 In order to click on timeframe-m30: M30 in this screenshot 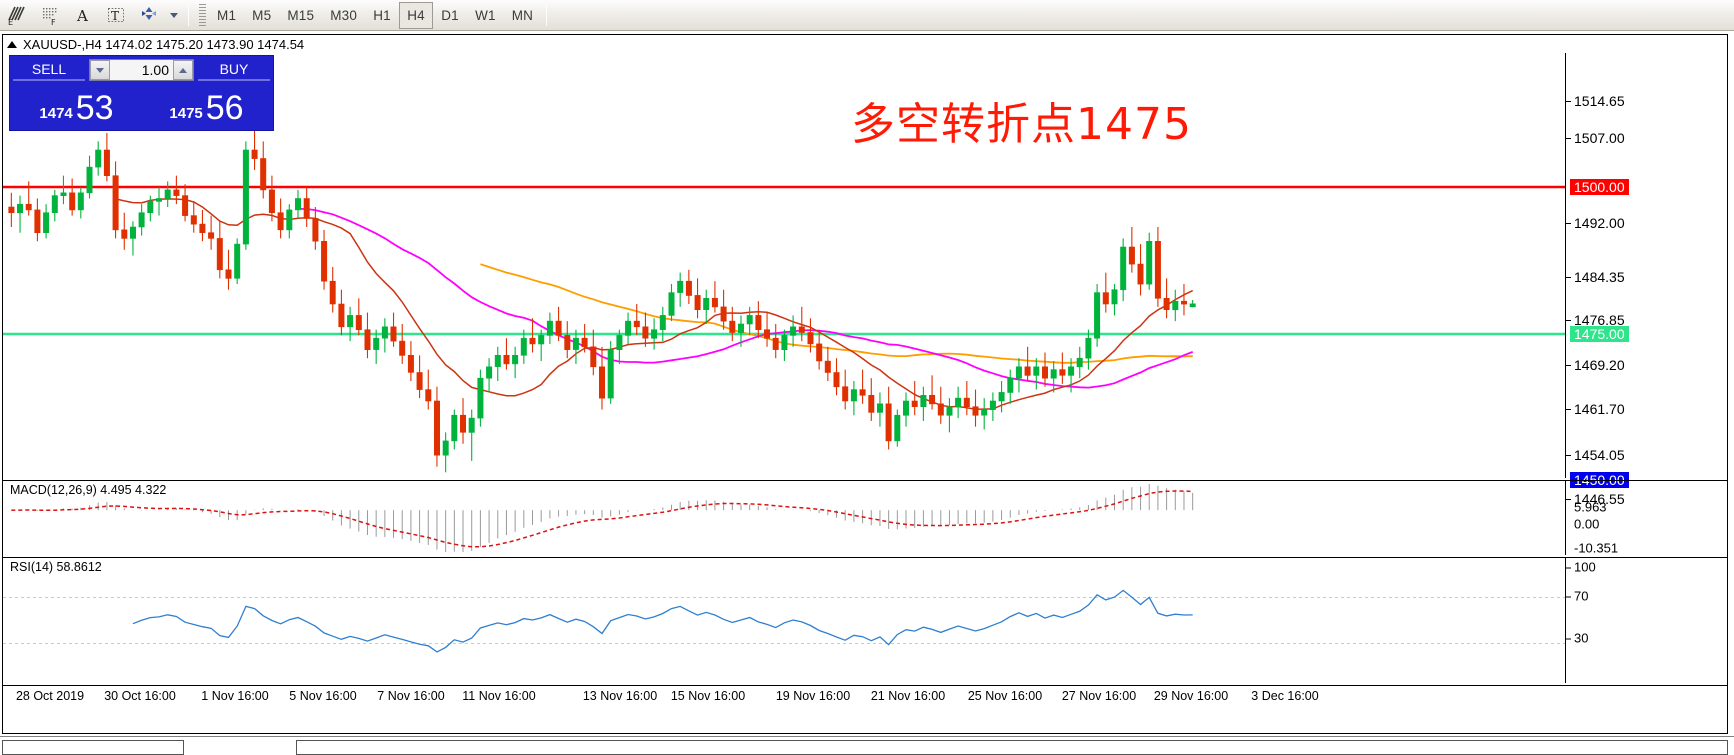, I will do `click(344, 15)`.